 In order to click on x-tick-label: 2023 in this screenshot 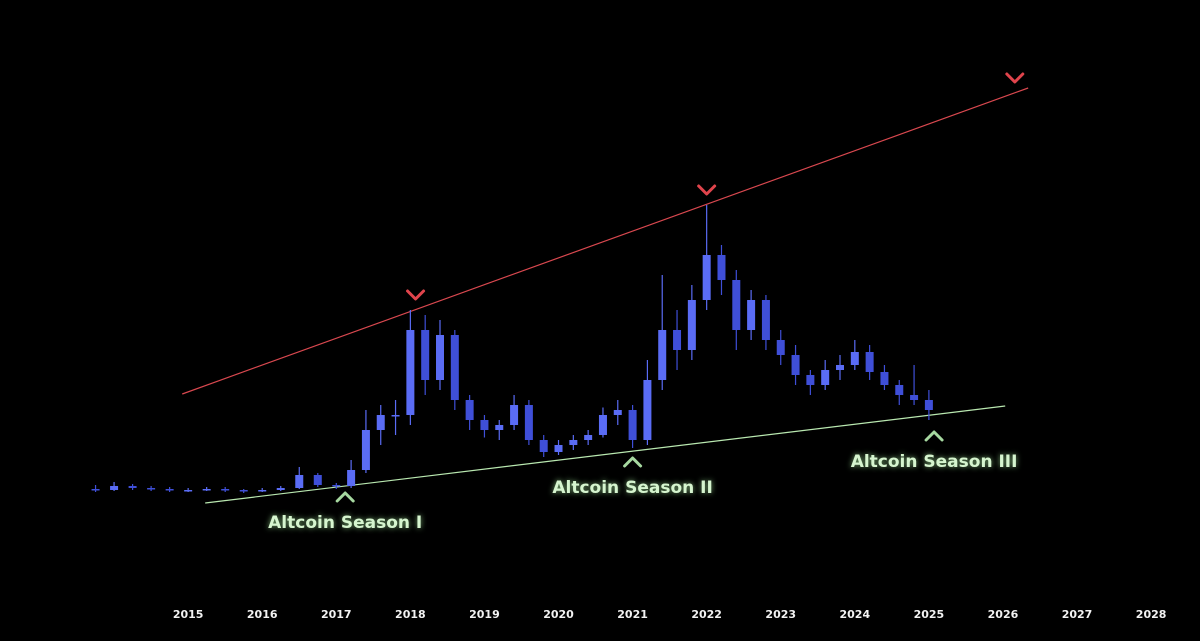, I will do `click(780, 614)`.